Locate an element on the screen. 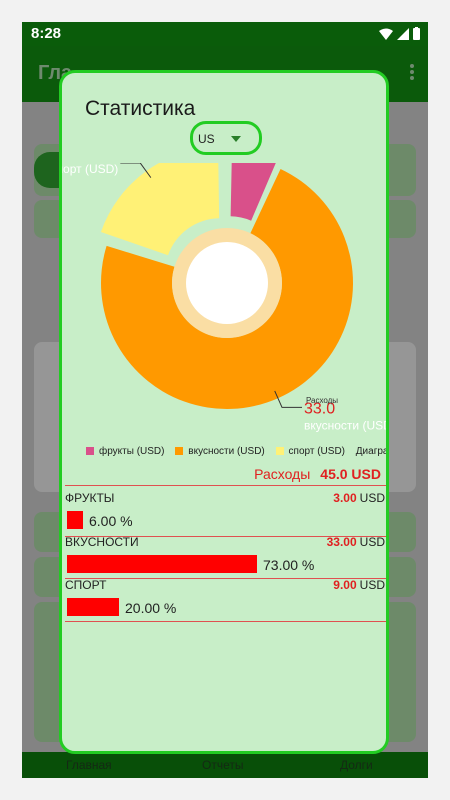  category-percent: 73.00 % is located at coordinates (289, 565).